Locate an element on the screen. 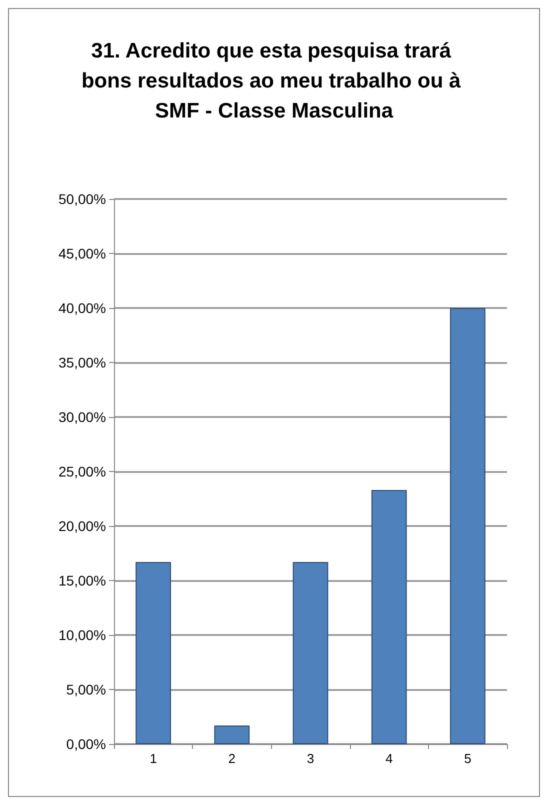 This screenshot has height=807, width=550. y-tick-label: 10,00% is located at coordinates (82, 635).